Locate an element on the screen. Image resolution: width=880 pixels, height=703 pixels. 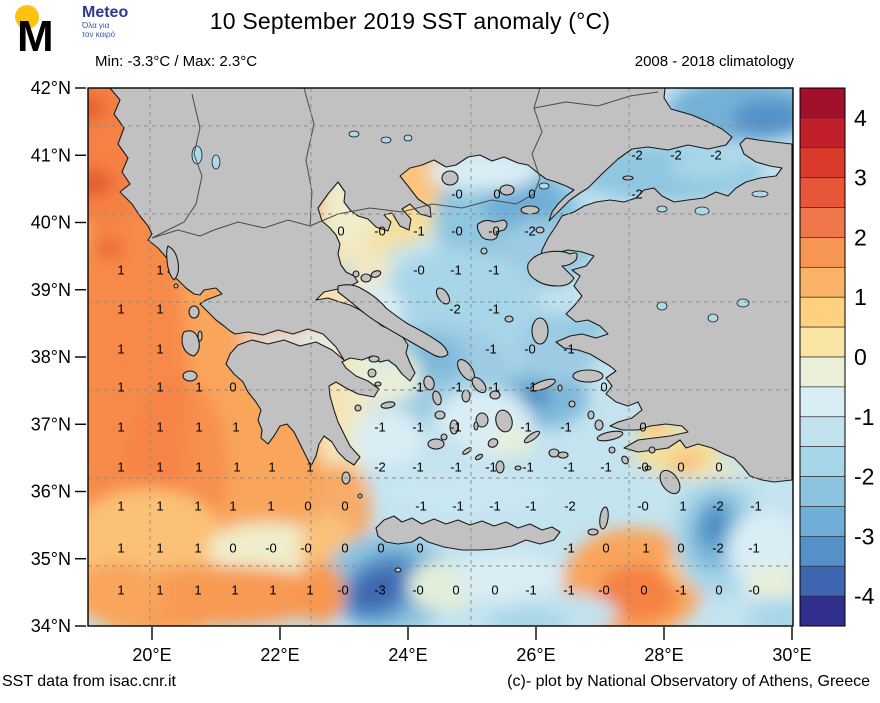
page-title: 10 September 2019 SST anomaly (°C) is located at coordinates (410, 21).